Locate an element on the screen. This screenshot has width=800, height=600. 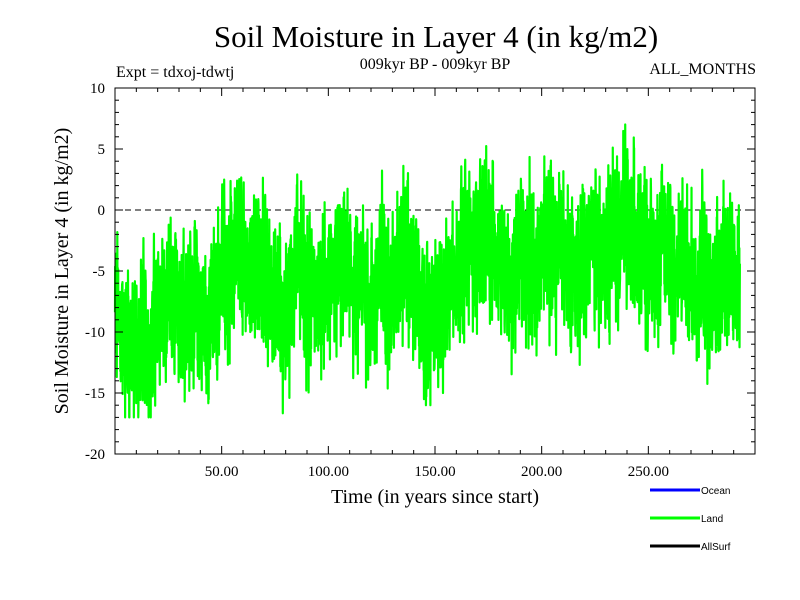
legend-label-ocean: Ocean is located at coordinates (715, 491).